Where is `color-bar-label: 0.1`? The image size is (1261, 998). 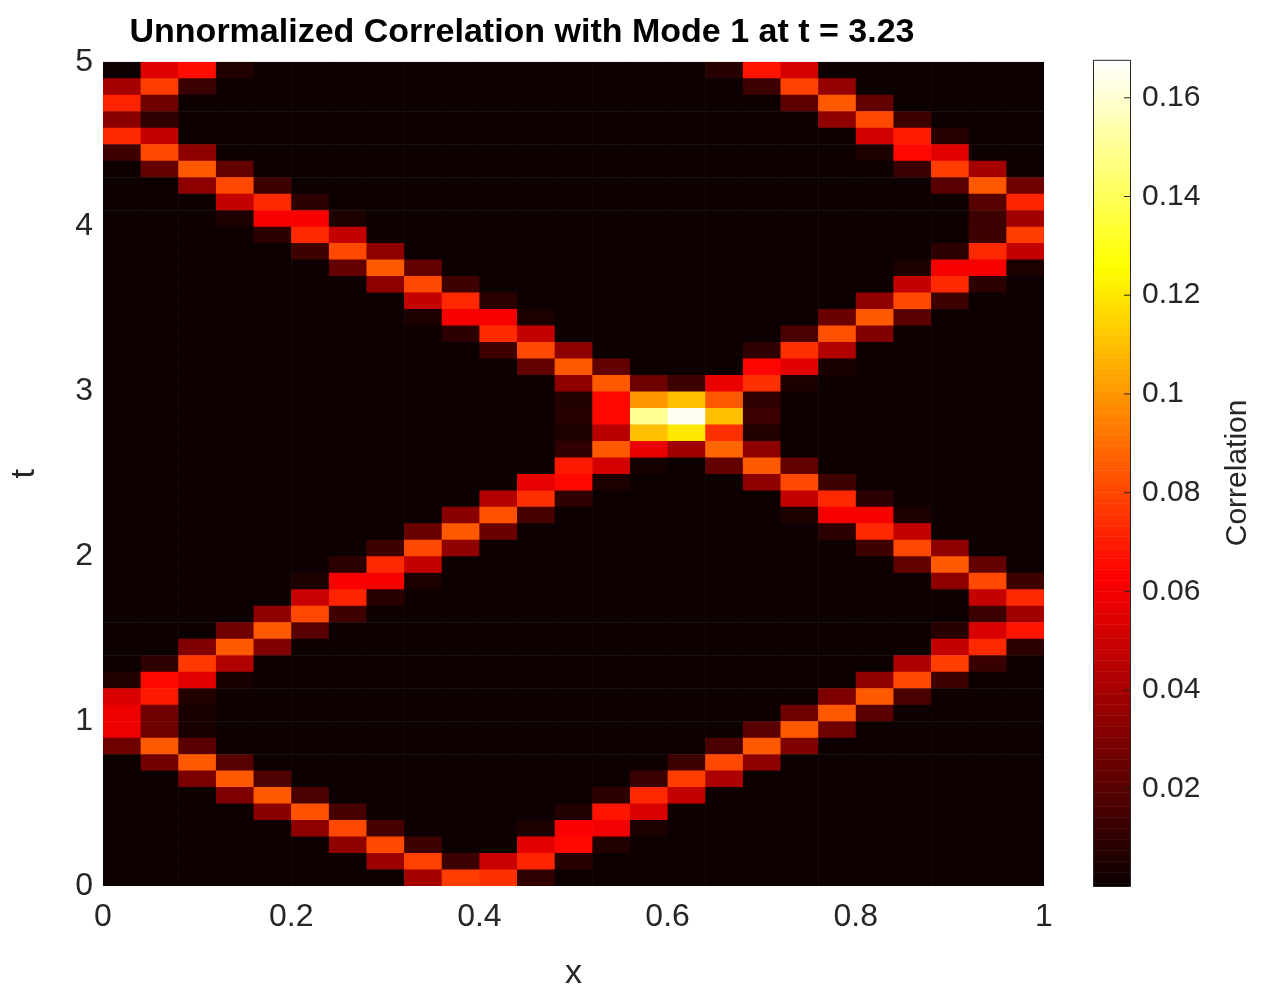 color-bar-label: 0.1 is located at coordinates (1163, 392).